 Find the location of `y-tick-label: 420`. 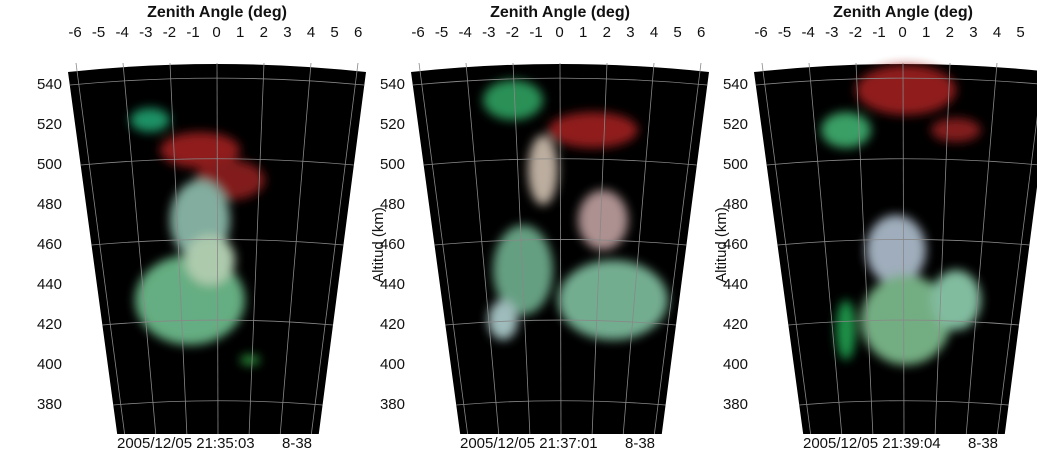

y-tick-label: 420 is located at coordinates (49, 324).